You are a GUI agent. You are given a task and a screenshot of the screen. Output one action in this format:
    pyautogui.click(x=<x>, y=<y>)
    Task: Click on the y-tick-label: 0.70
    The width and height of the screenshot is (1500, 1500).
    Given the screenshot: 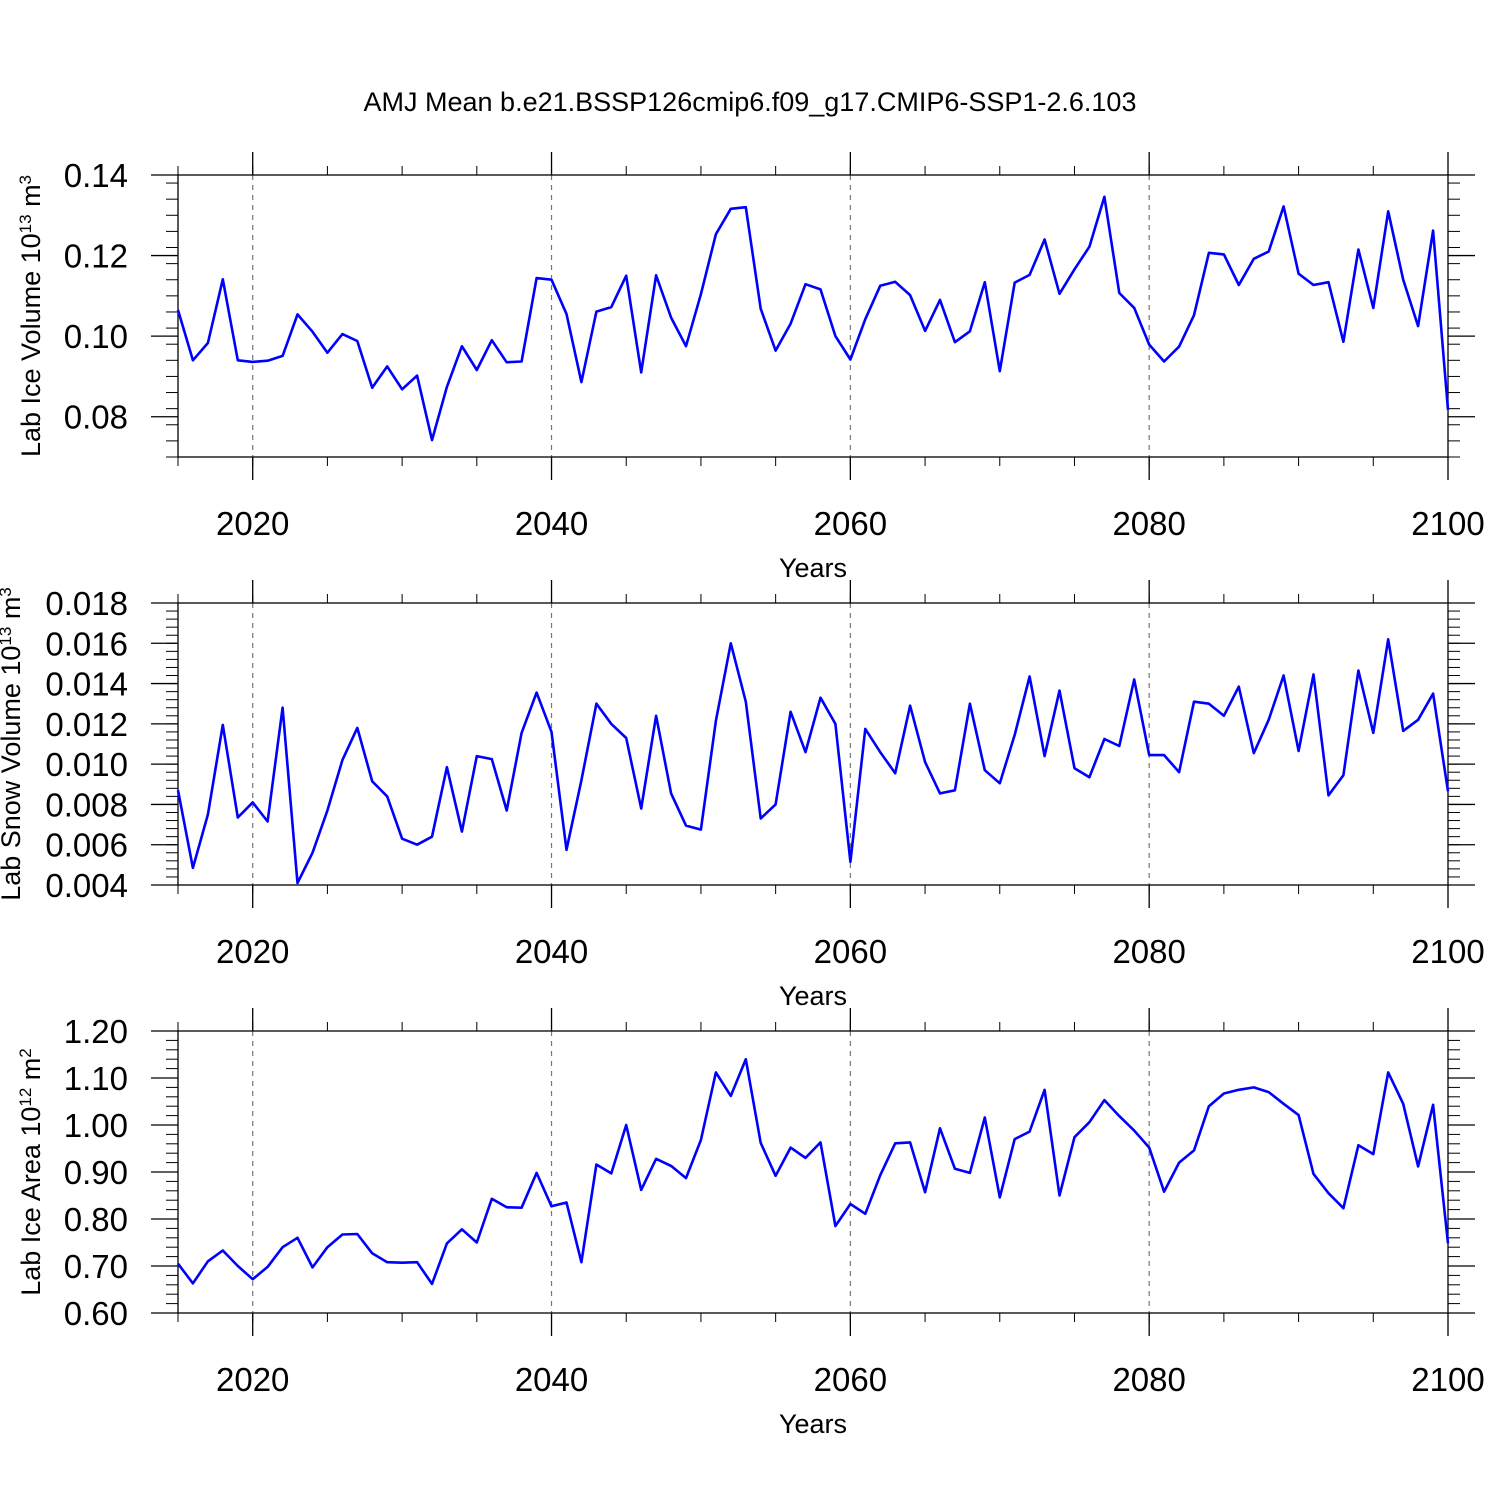 What is the action you would take?
    pyautogui.click(x=96, y=1266)
    